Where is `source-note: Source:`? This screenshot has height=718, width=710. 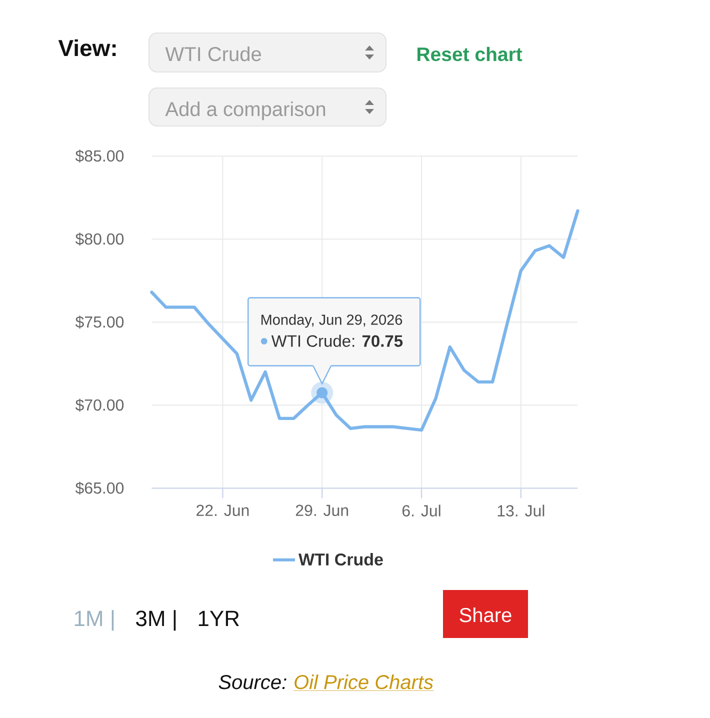
source-note: Source: is located at coordinates (252, 682).